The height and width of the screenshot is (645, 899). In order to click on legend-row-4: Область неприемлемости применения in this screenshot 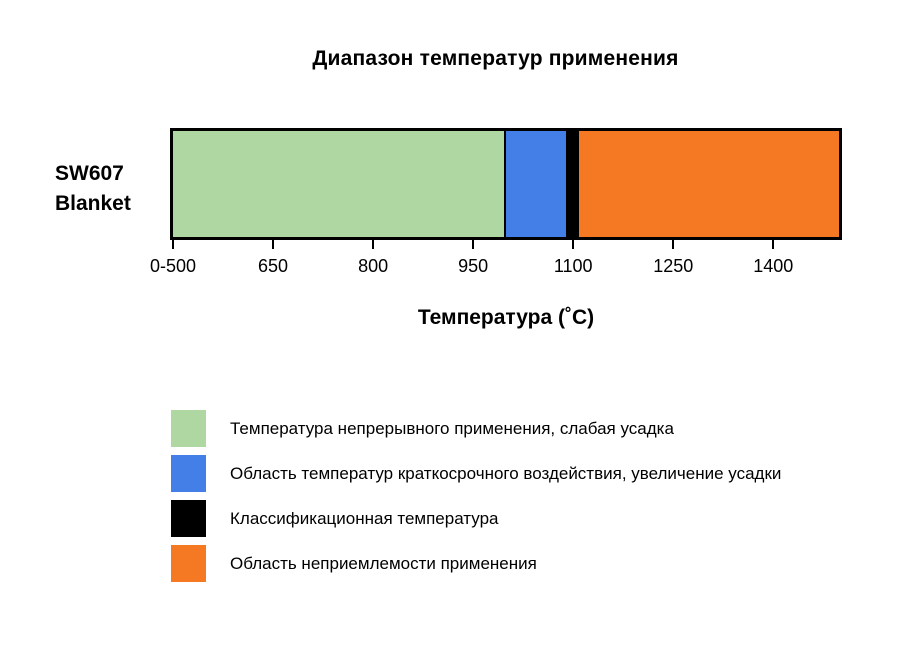, I will do `click(521, 563)`.